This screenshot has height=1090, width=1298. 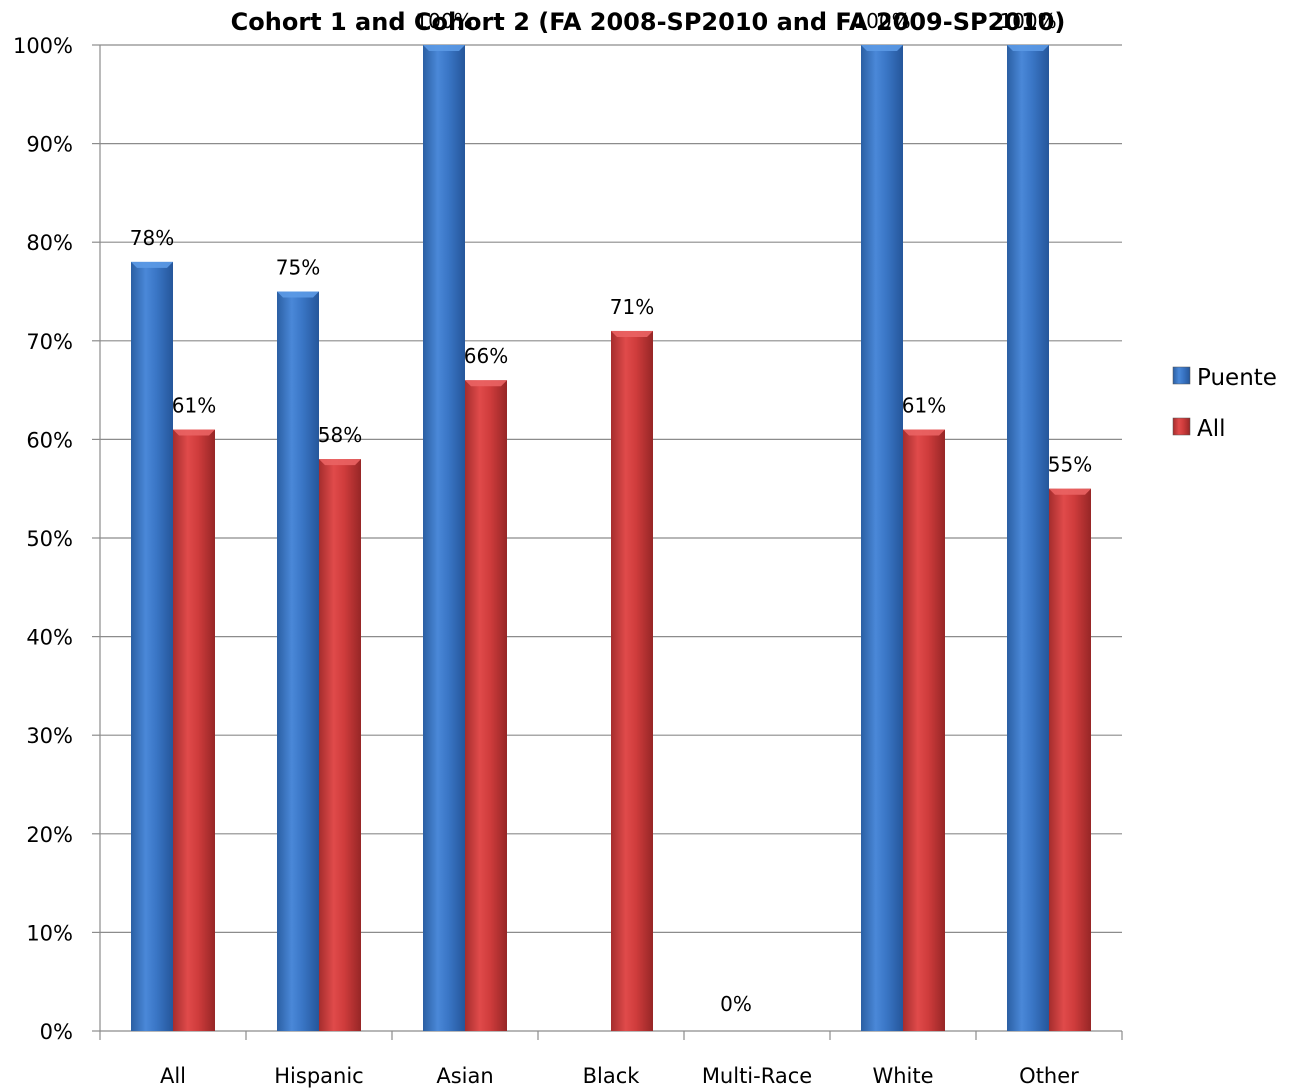 I want to click on x-tick-label: Other, so click(x=1049, y=1076).